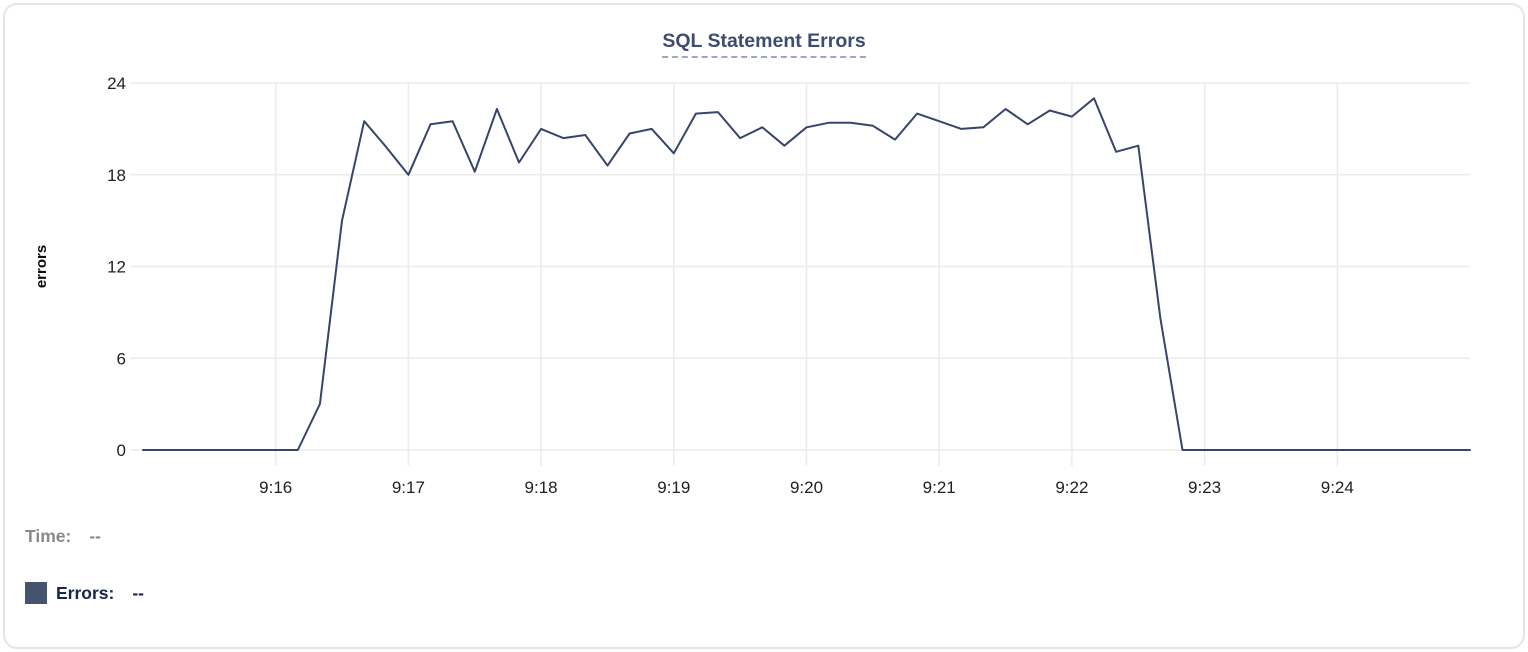 This screenshot has height=652, width=1528. What do you see at coordinates (41, 266) in the screenshot?
I see `y-axis-title: errors` at bounding box center [41, 266].